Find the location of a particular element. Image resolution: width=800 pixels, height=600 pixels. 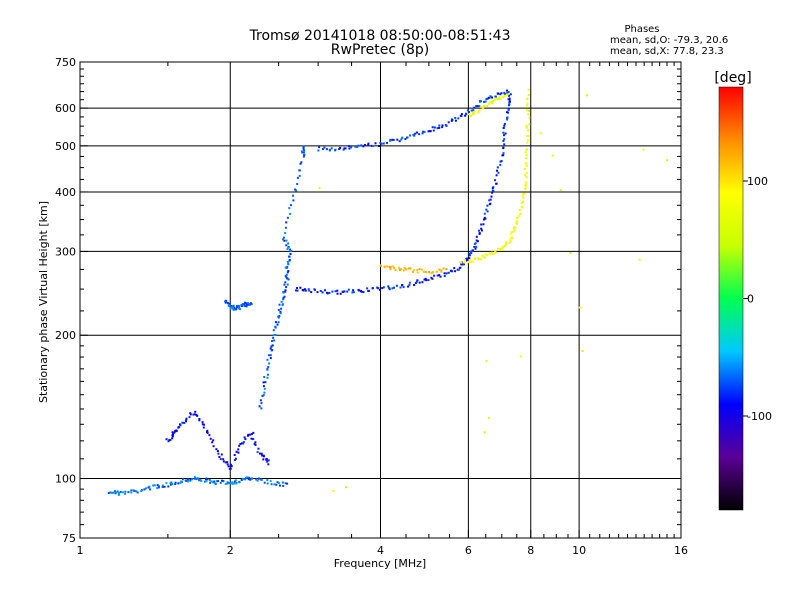

y-tick-label: 600 is located at coordinates (65, 108).